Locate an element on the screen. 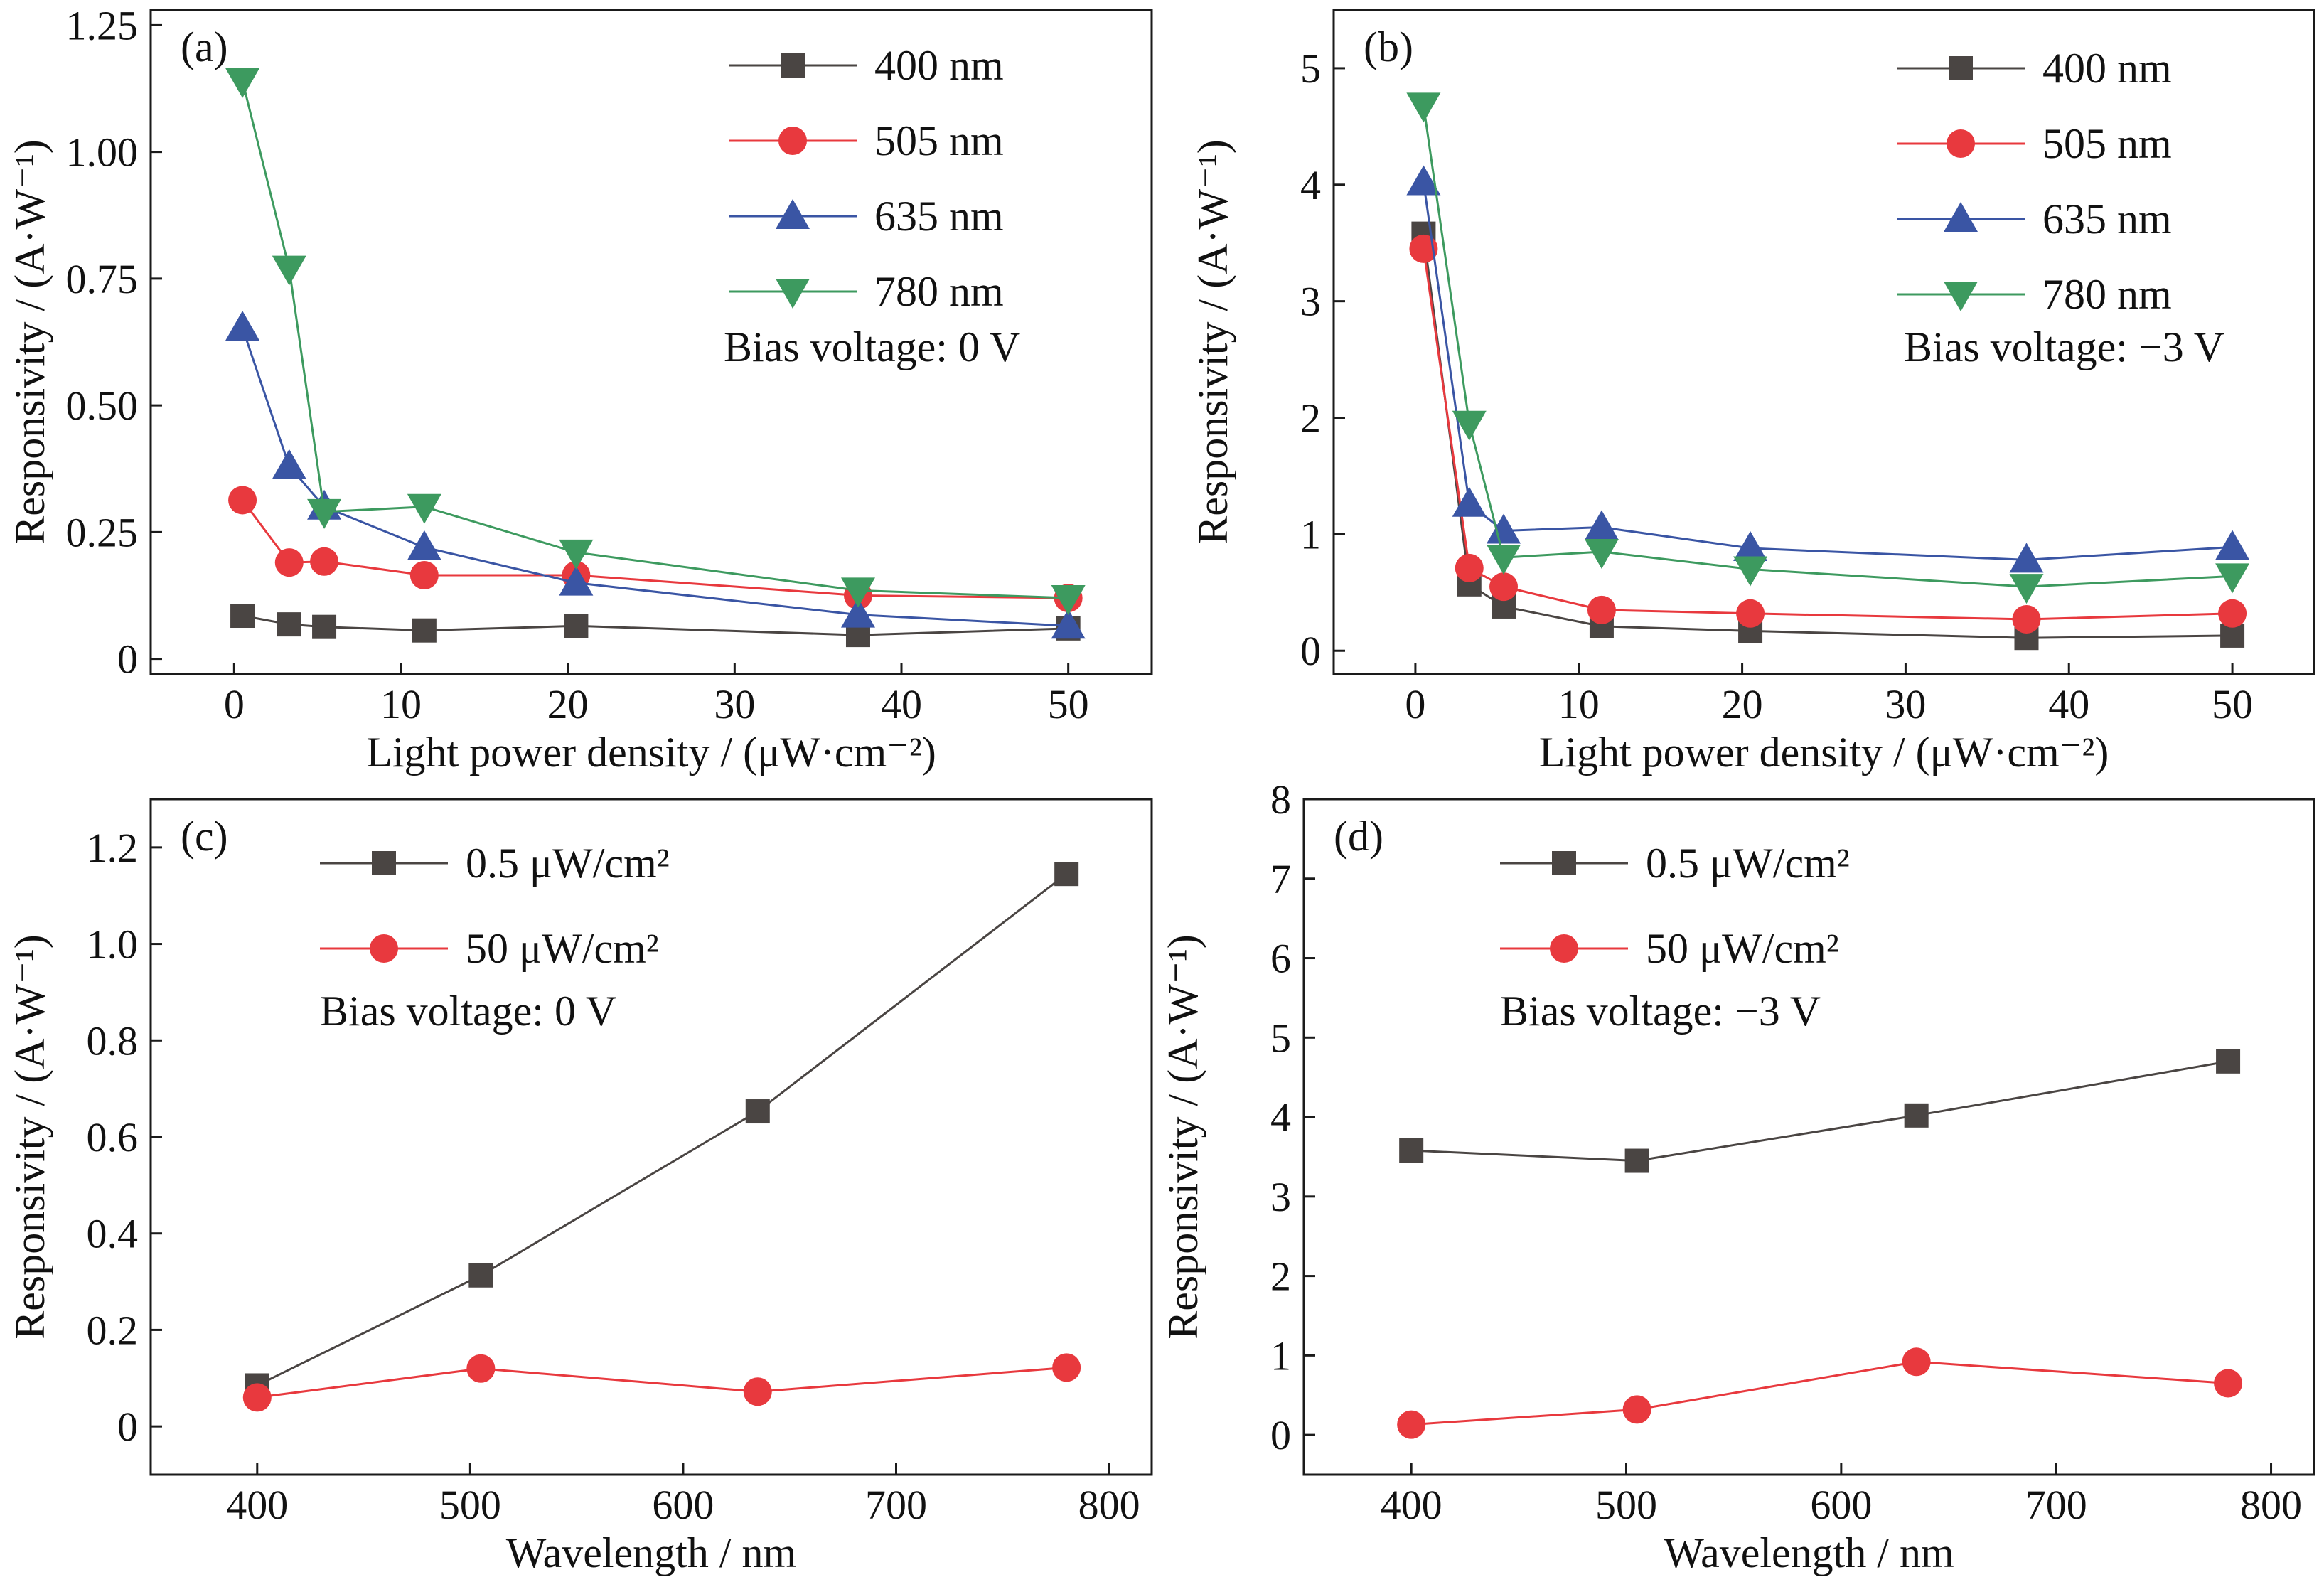 The width and height of the screenshot is (2324, 1587). y-tick-label: 3 is located at coordinates (1310, 302).